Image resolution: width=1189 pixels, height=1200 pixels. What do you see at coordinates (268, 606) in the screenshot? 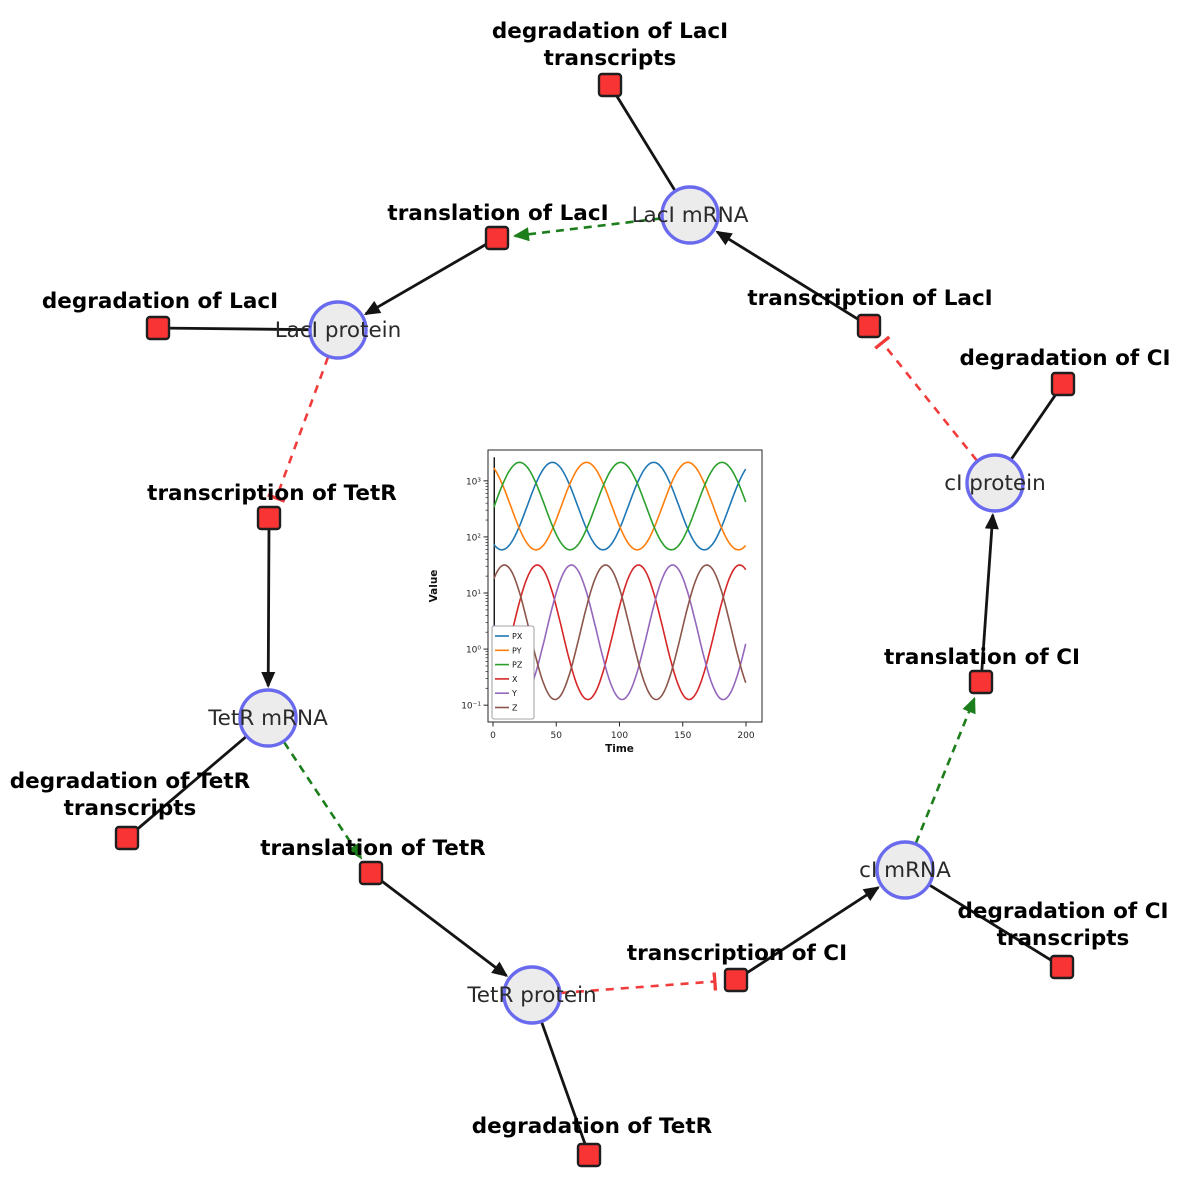
I see `edge-product-transc-tetr-to-tetr-mrna` at bounding box center [268, 606].